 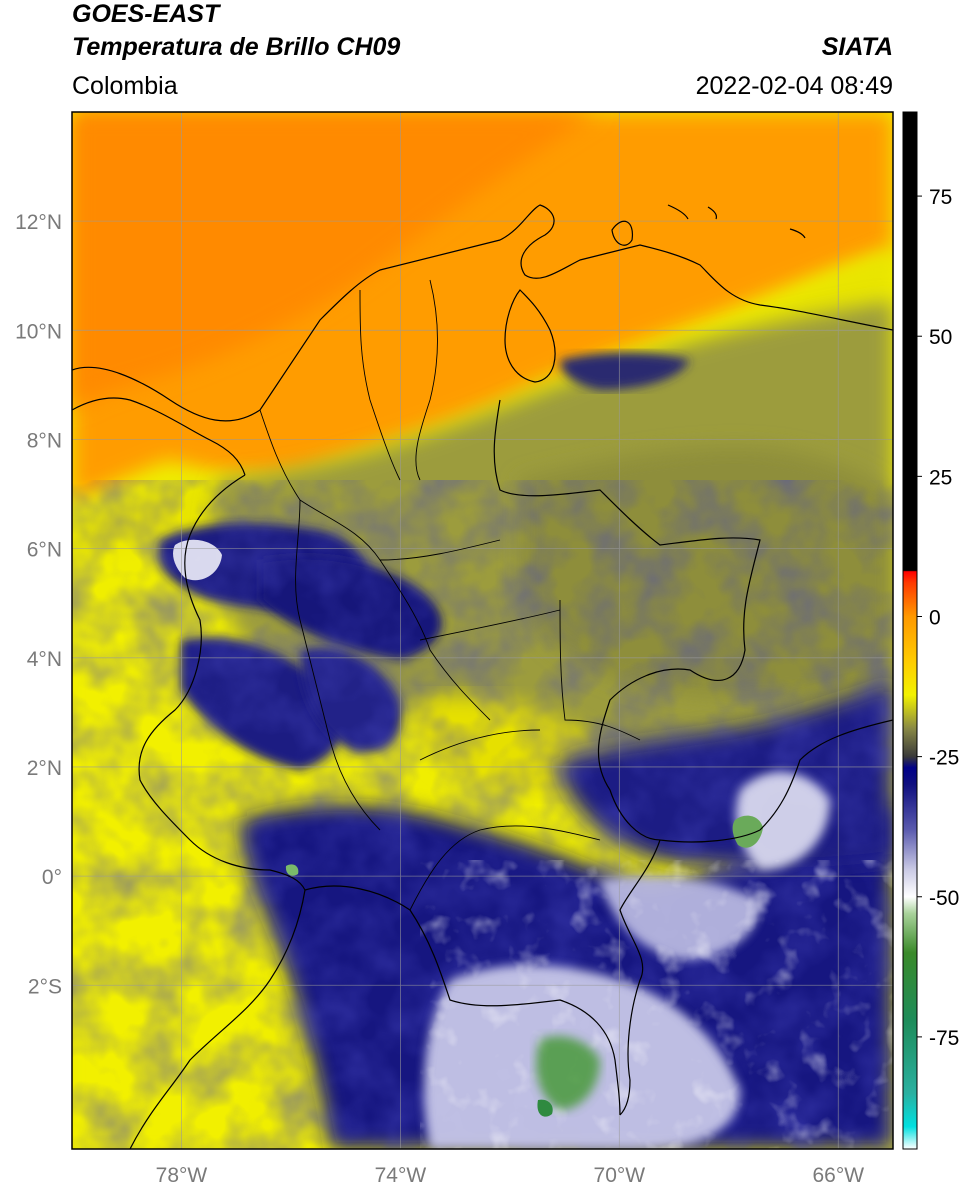 What do you see at coordinates (510, 1175) in the screenshot?
I see `longitude-tick-labels: 78°W 74°W 70°W 66°W` at bounding box center [510, 1175].